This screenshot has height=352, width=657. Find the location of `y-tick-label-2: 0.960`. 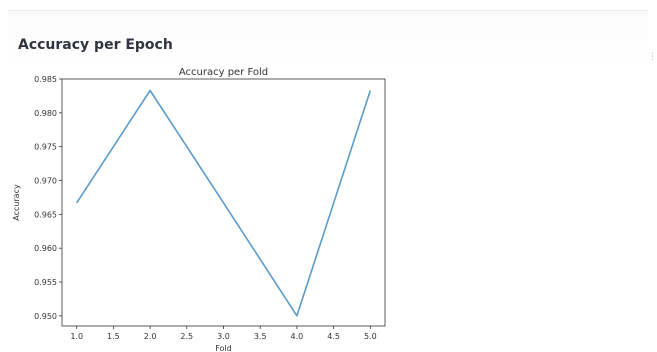

y-tick-label-2: 0.960 is located at coordinates (45, 248).